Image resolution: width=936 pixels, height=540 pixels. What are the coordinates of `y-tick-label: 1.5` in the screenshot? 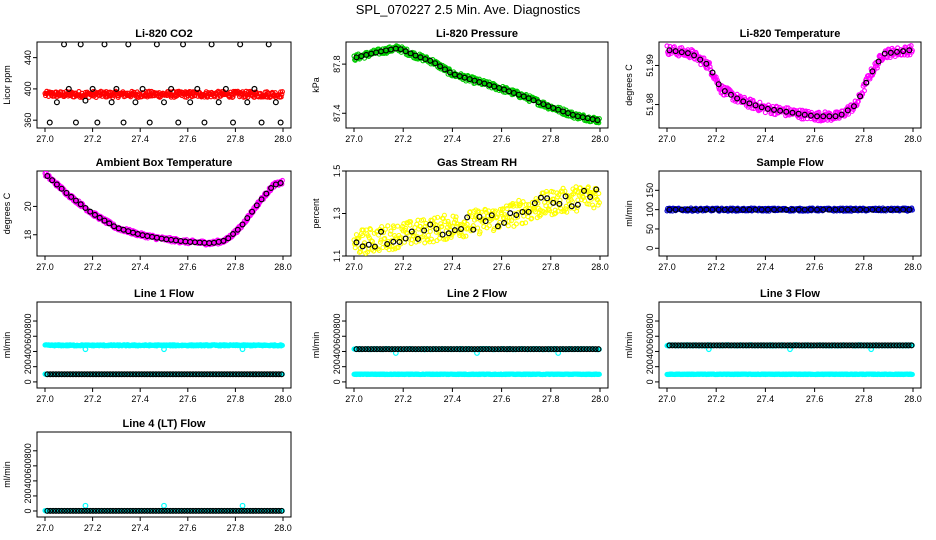 It's located at (337, 171).